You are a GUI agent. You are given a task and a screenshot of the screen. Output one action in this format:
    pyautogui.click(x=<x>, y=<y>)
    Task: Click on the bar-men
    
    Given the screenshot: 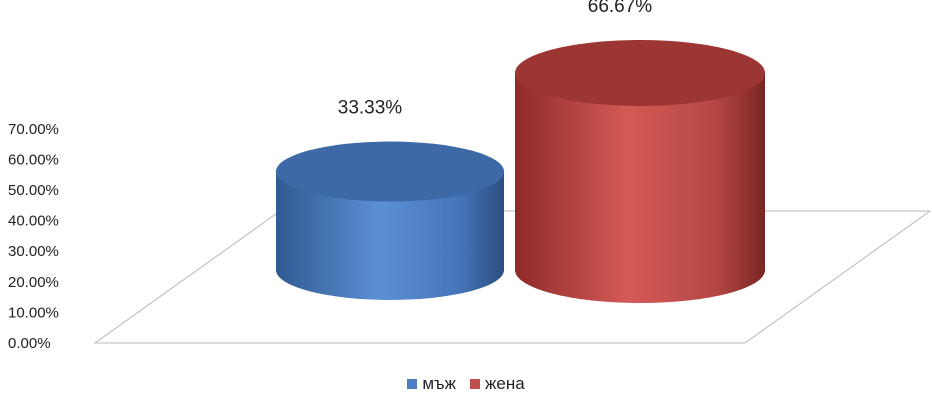 What is the action you would take?
    pyautogui.click(x=390, y=220)
    